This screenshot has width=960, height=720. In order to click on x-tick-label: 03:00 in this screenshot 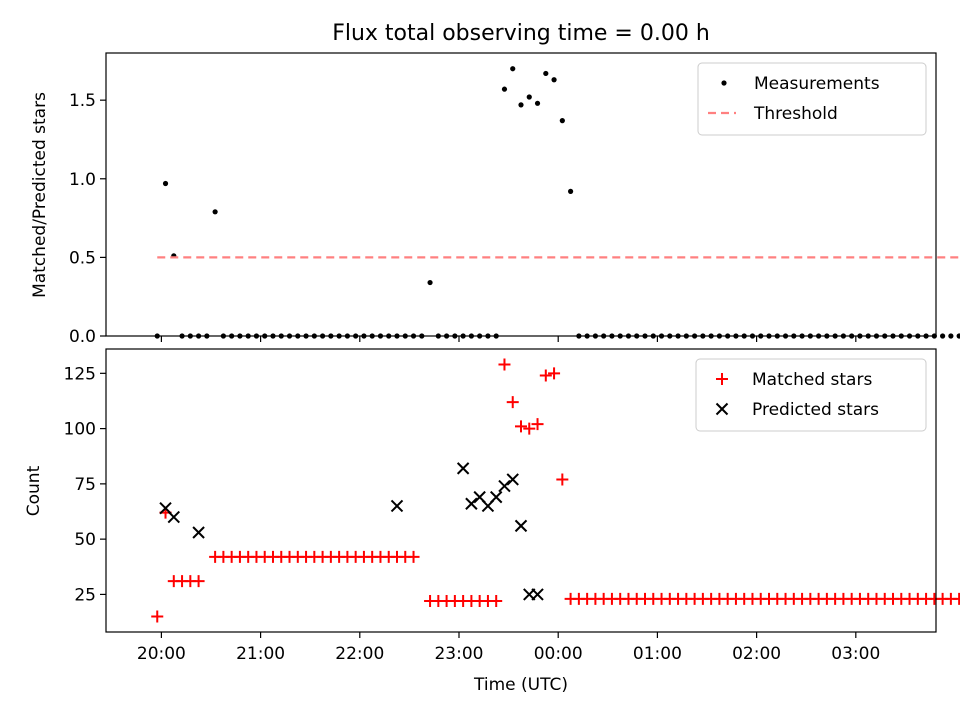, I will do `click(855, 654)`.